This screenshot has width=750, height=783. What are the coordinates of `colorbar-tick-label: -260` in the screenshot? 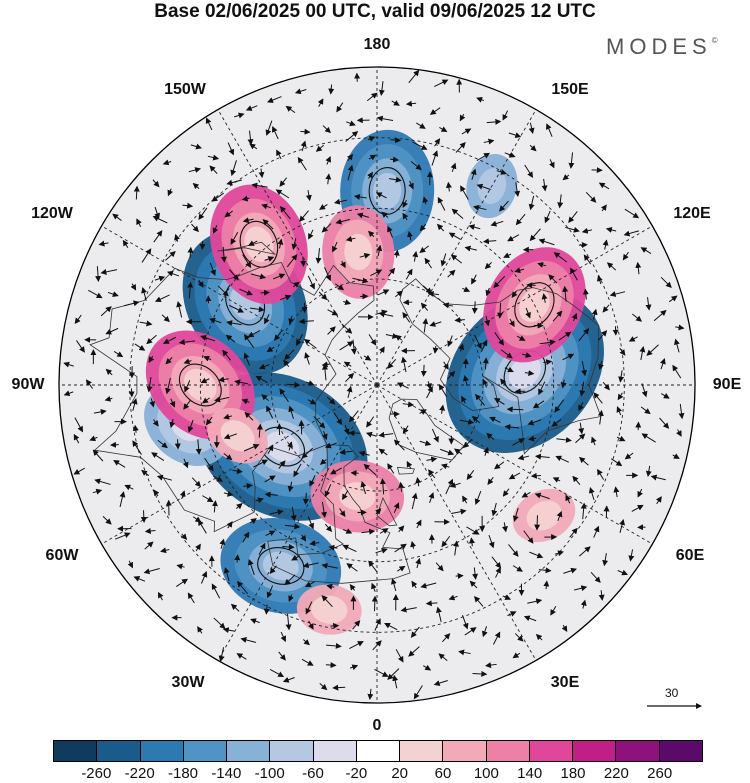 It's located at (96, 773).